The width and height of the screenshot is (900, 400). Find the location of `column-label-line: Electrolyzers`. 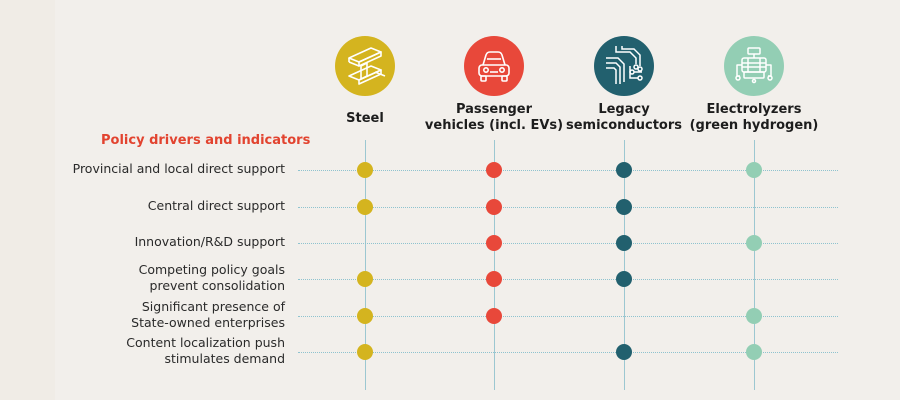

column-label-line: Electrolyzers is located at coordinates (754, 109).